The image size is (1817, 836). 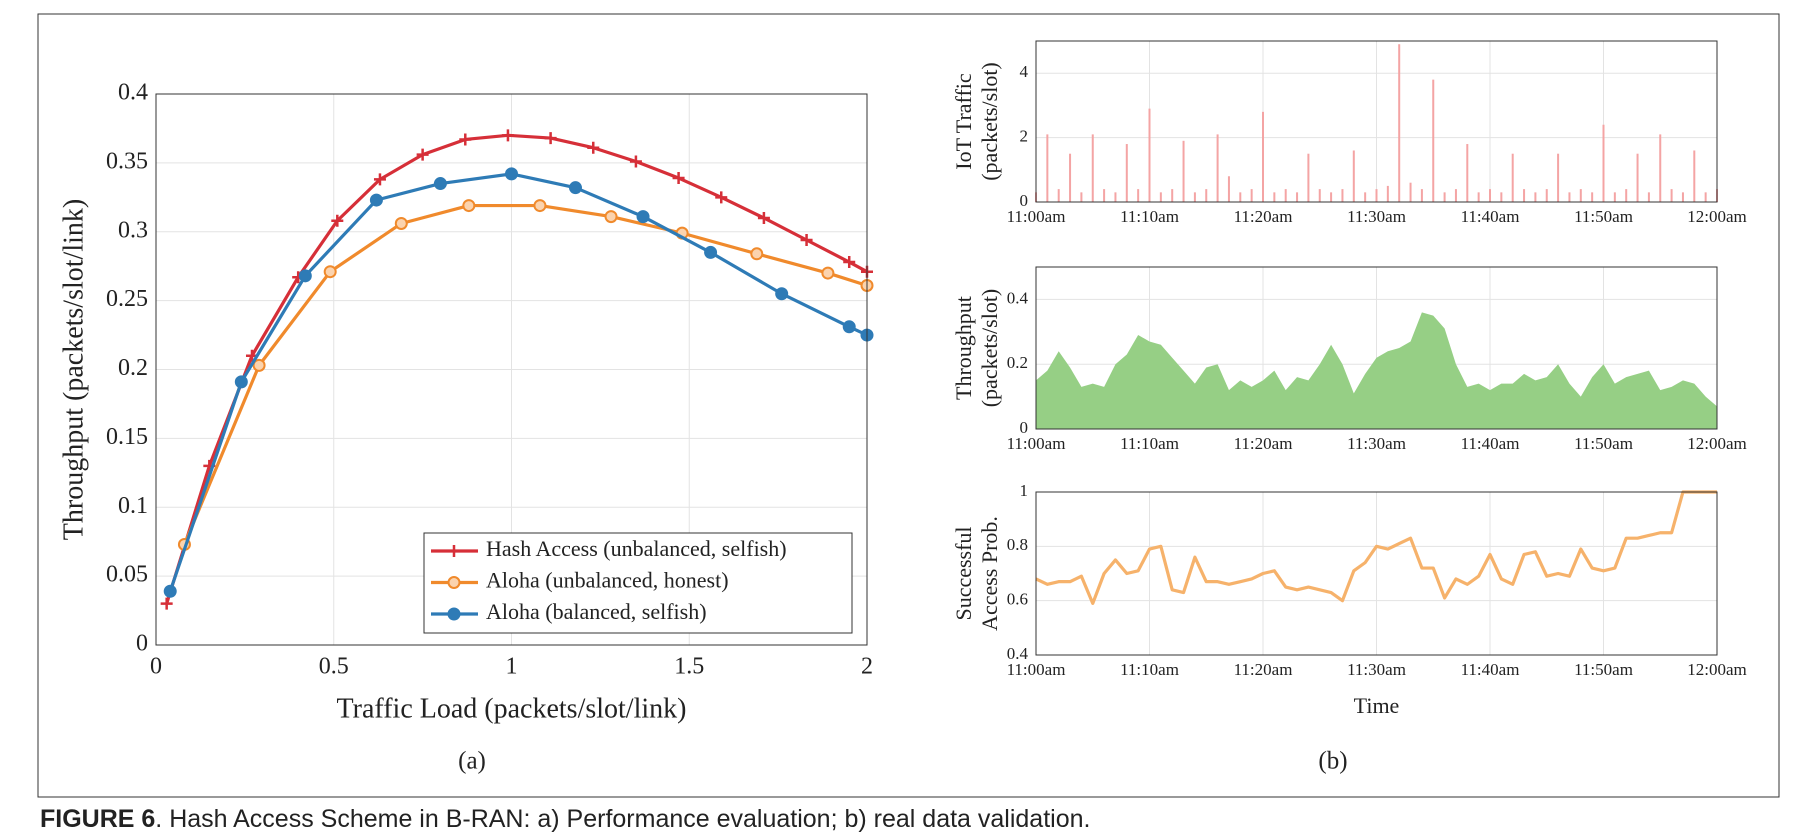 What do you see at coordinates (1149, 216) in the screenshot?
I see `x-tick-label: 11:10am` at bounding box center [1149, 216].